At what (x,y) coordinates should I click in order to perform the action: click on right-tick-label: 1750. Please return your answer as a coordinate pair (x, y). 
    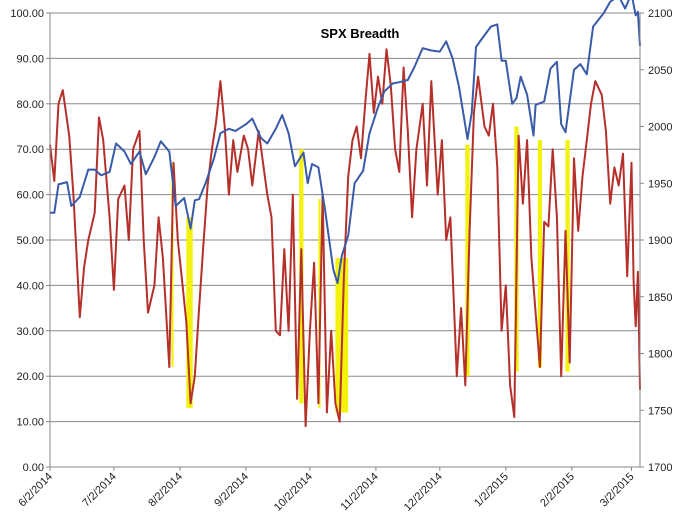
    Looking at the image, I should click on (660, 411).